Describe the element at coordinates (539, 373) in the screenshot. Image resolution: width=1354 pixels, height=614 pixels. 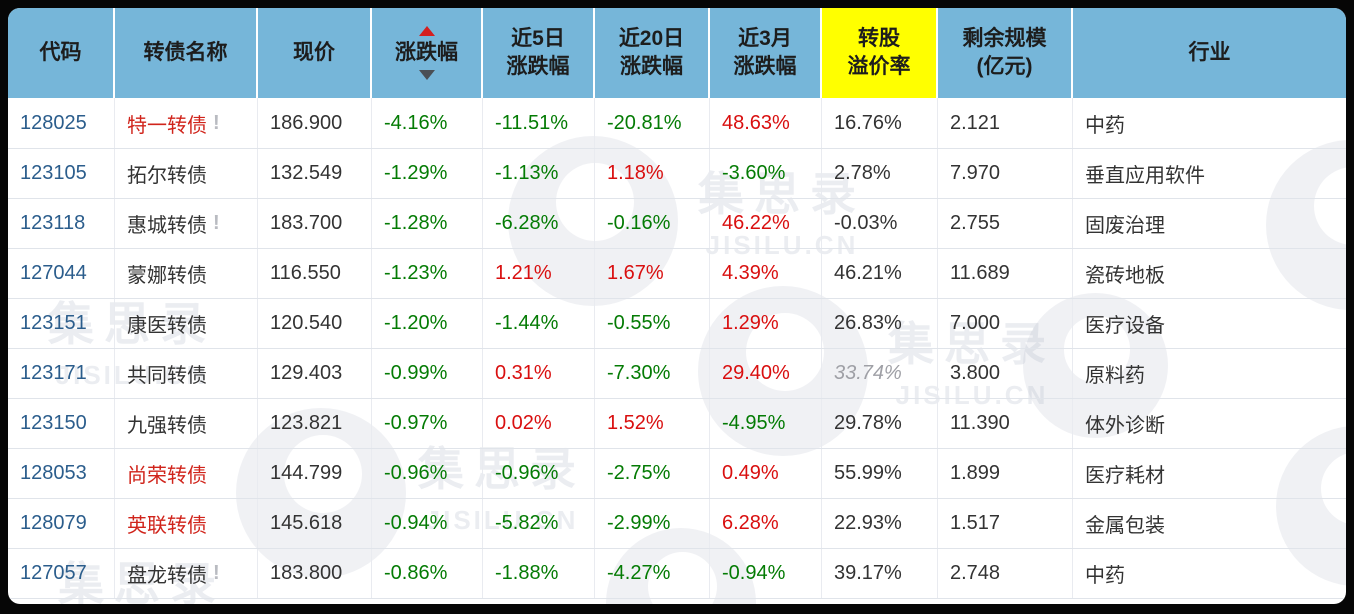
I see `cell-change5d: 0.31%` at that location.